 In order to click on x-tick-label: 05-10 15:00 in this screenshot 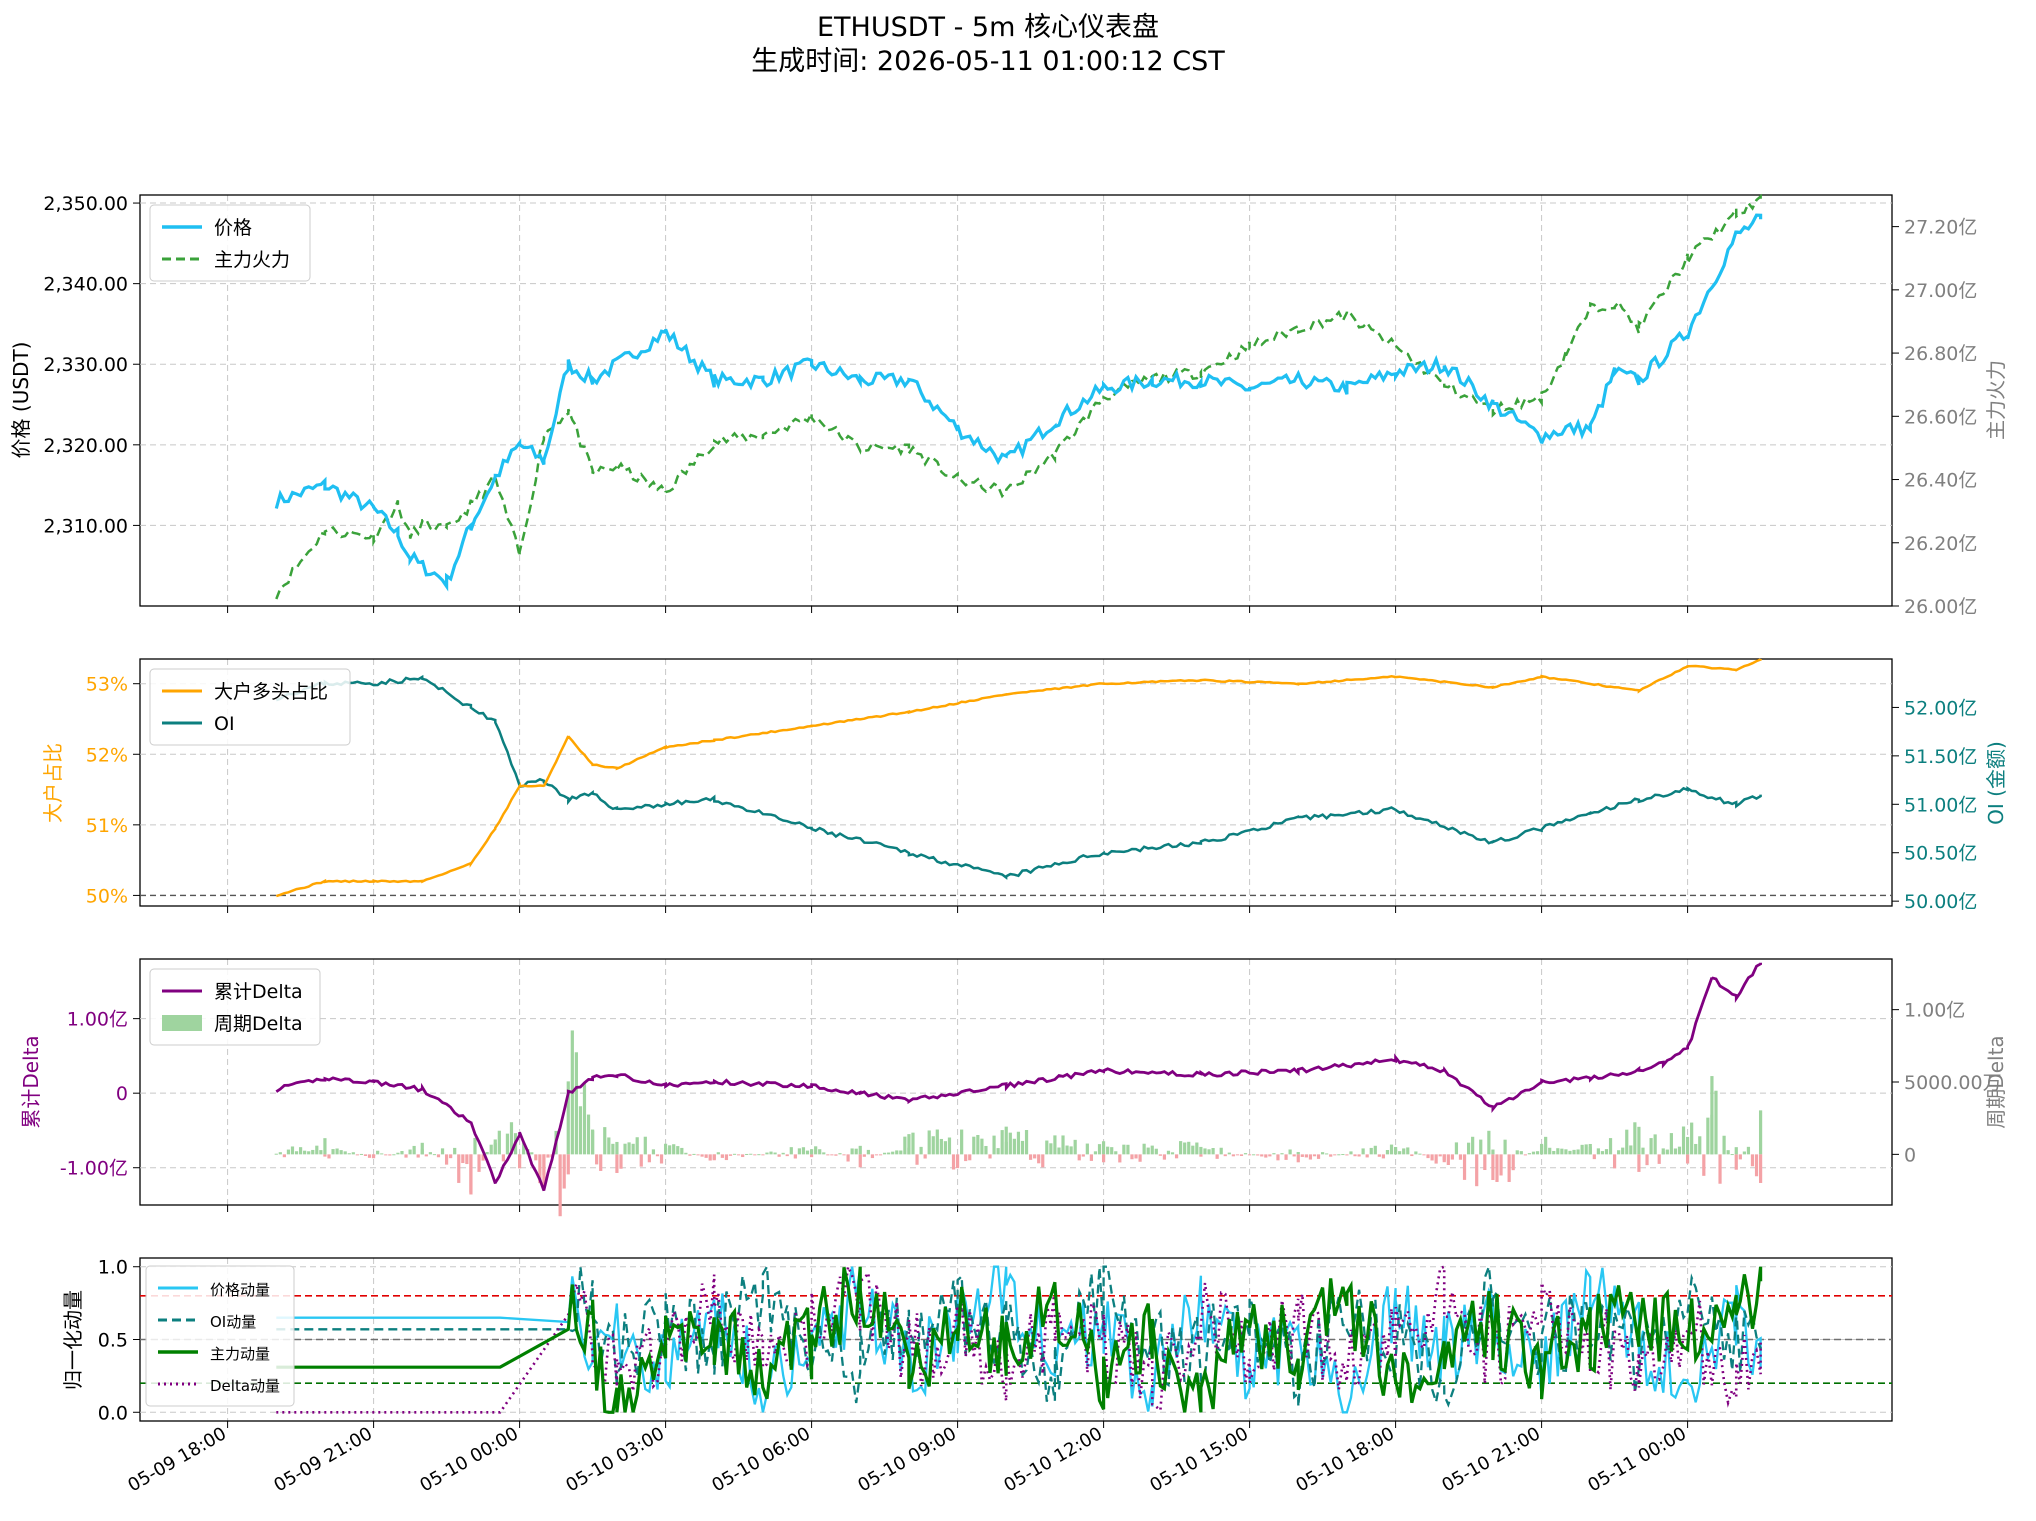, I will do `click(1199, 1459)`.